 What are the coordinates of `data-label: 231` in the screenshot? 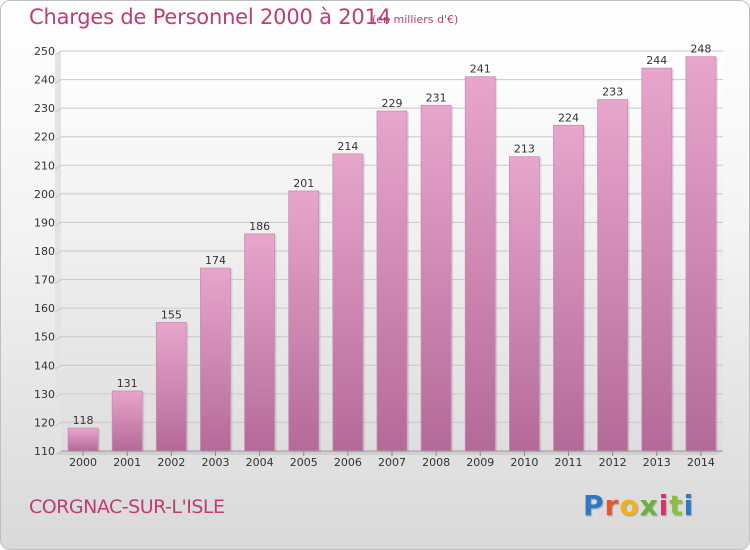 It's located at (436, 97).